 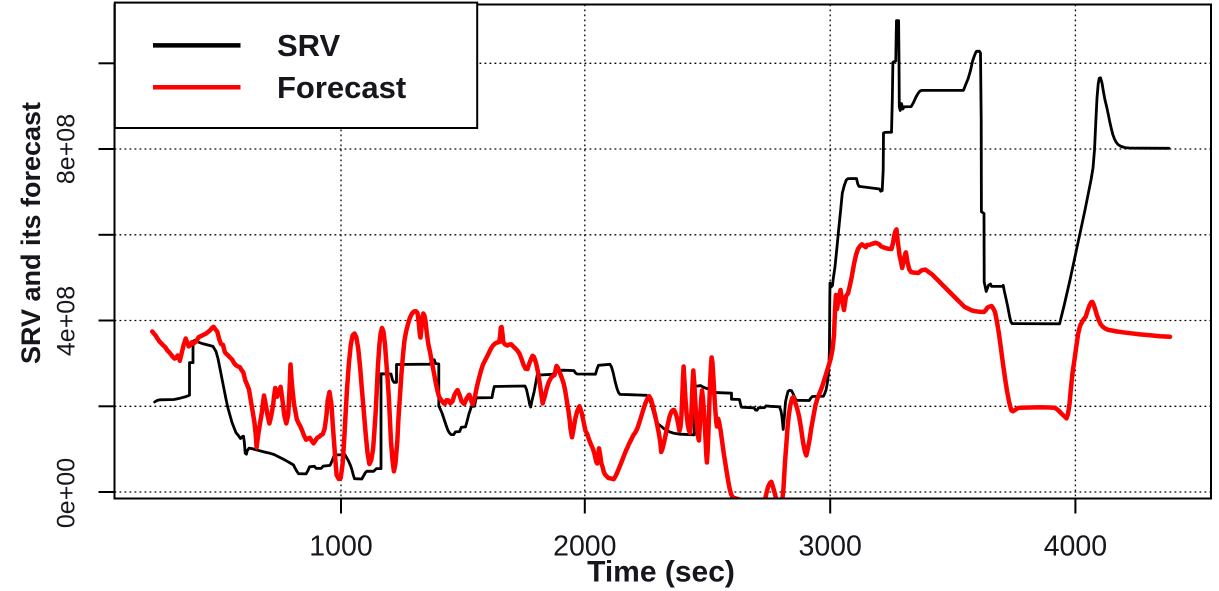 What do you see at coordinates (661, 572) in the screenshot?
I see `svg-text: Time (sec)` at bounding box center [661, 572].